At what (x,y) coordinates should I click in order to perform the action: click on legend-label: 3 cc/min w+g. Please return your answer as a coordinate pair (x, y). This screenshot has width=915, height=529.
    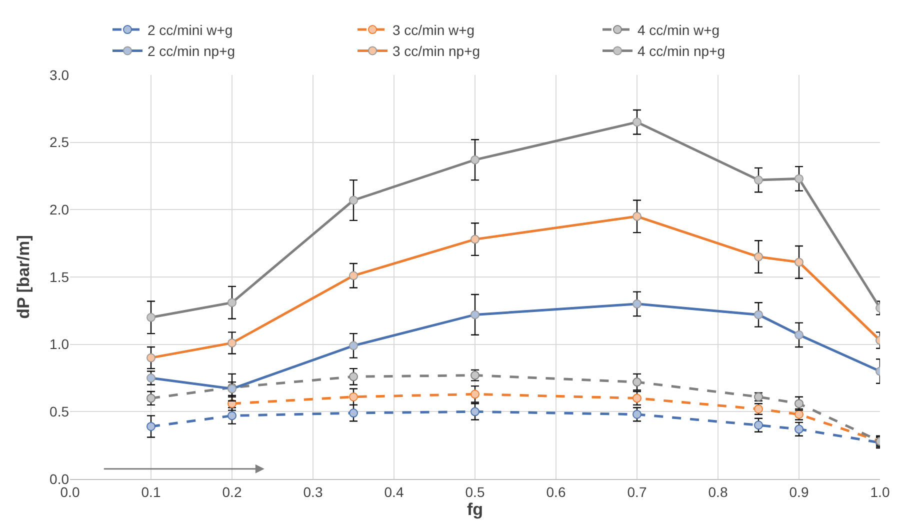
    Looking at the image, I should click on (433, 30).